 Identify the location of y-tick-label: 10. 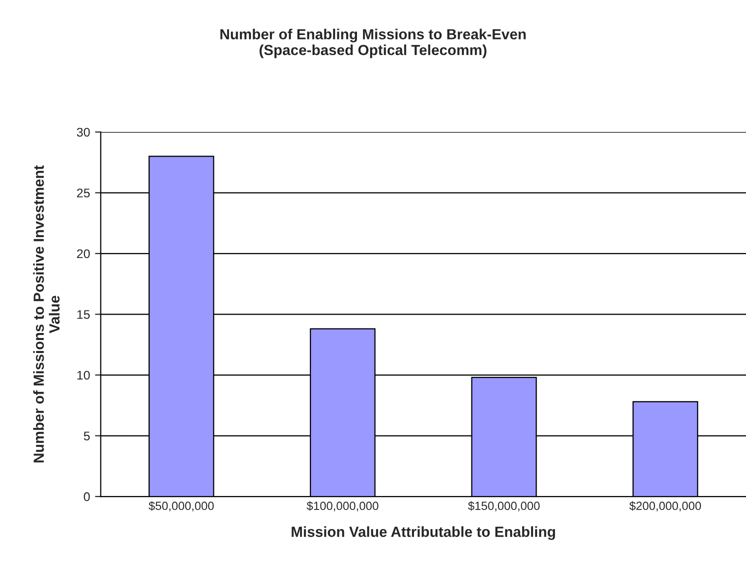
(83, 375).